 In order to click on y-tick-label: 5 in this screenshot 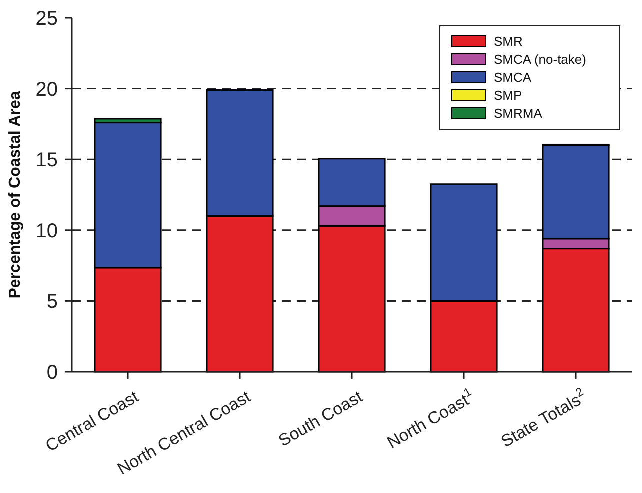, I will do `click(52, 302)`.